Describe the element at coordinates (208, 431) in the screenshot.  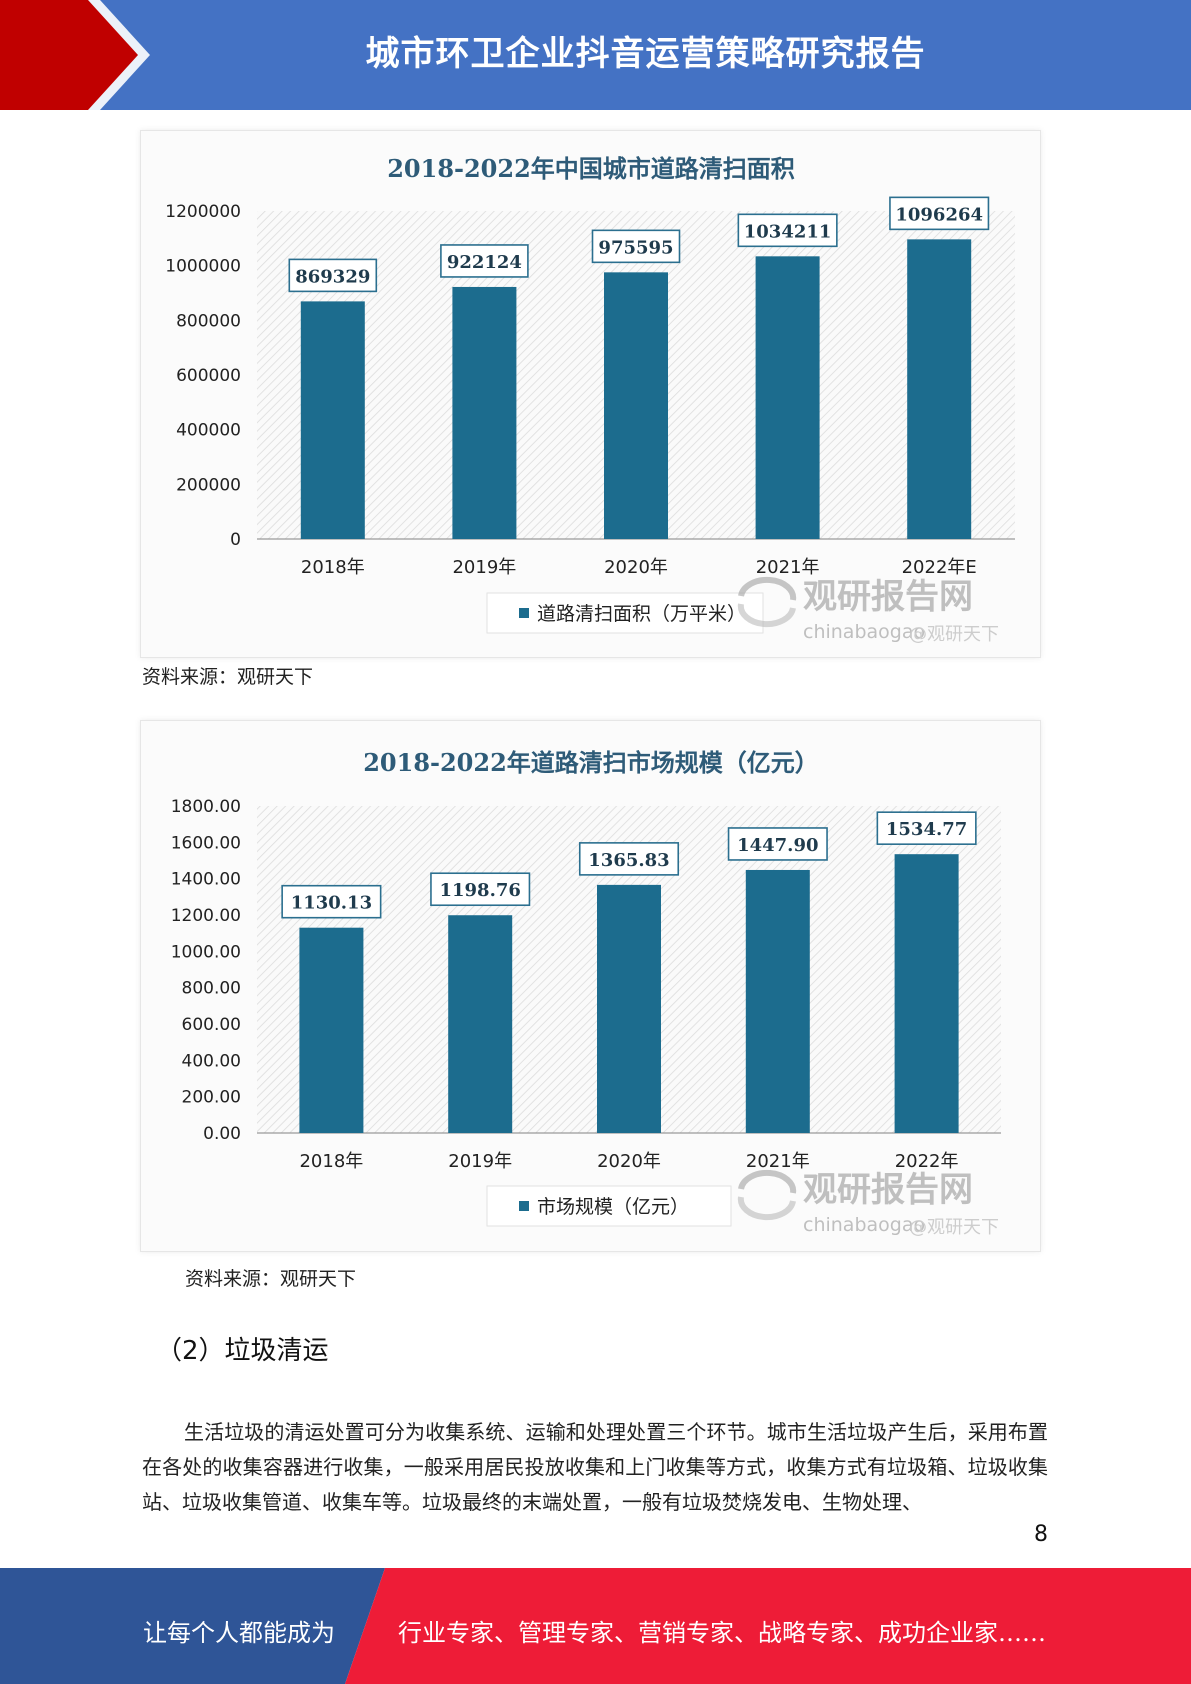
I see `y-tick-label: 400000` at that location.